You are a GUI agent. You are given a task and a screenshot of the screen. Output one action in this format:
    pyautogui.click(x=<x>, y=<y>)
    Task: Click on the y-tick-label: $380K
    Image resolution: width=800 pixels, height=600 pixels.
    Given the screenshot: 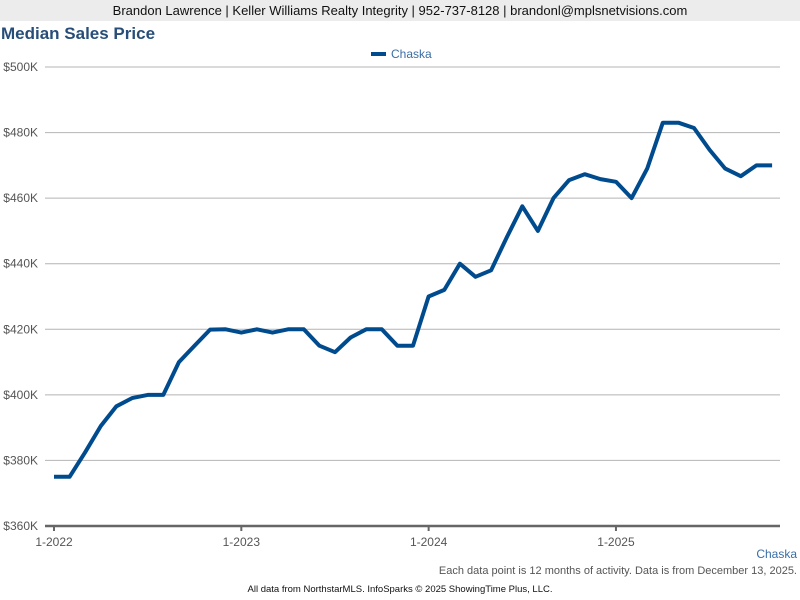 What is the action you would take?
    pyautogui.click(x=20, y=460)
    